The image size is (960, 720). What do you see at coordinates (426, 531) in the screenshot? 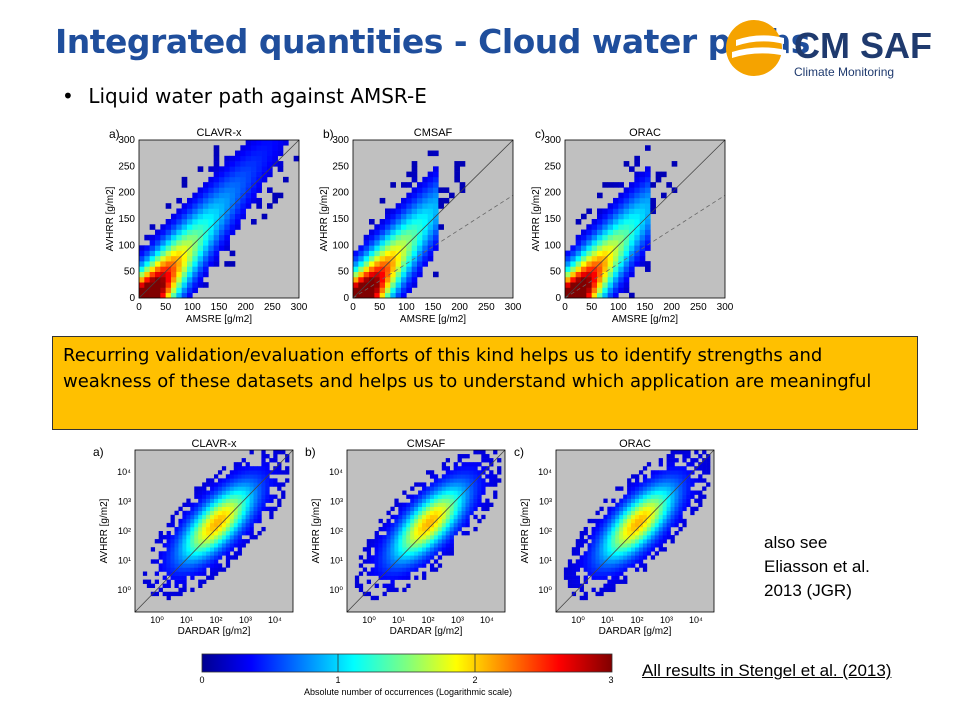
I see `one-to-one-line` at bounding box center [426, 531].